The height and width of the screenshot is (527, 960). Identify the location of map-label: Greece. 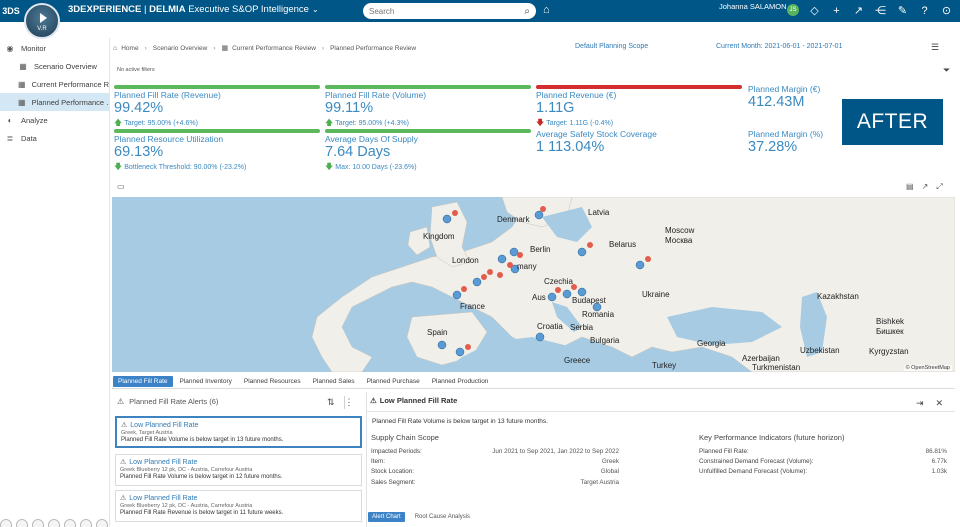
(577, 360).